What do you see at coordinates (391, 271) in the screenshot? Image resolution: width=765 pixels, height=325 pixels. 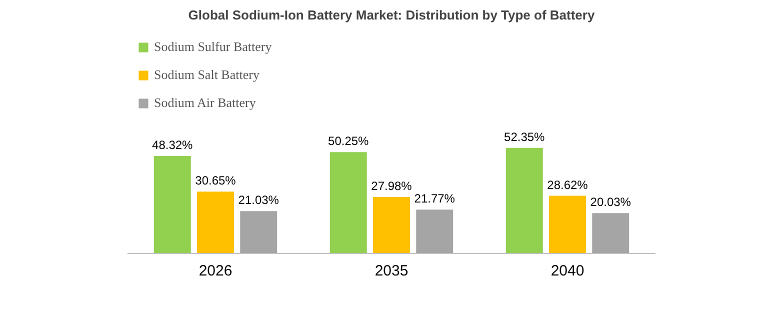 I see `x-tick-label: 2035` at bounding box center [391, 271].